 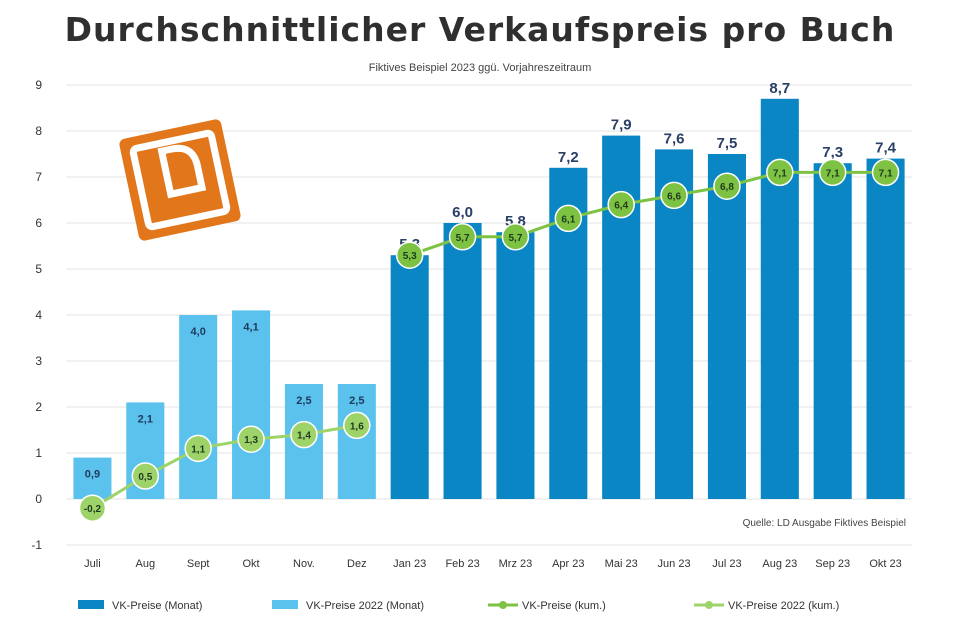 I want to click on bar-value-label: 6,0, so click(x=462, y=212).